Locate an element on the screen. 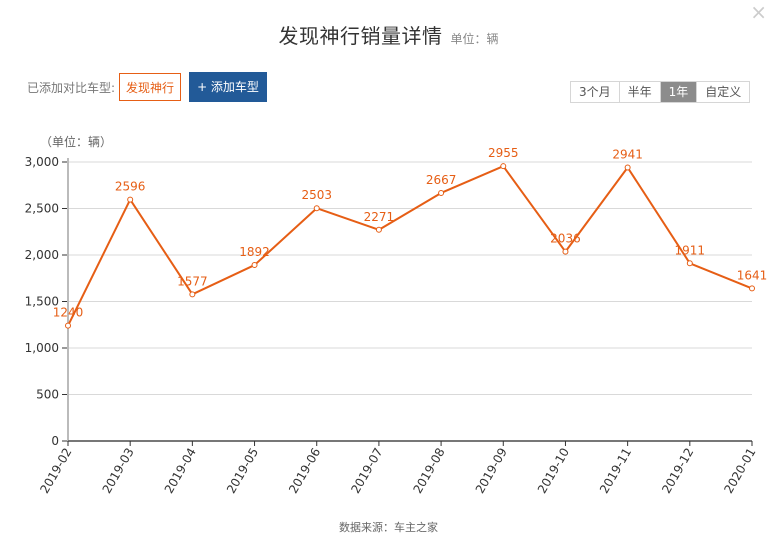  x-tick-label: 2019-05 is located at coordinates (242, 471).